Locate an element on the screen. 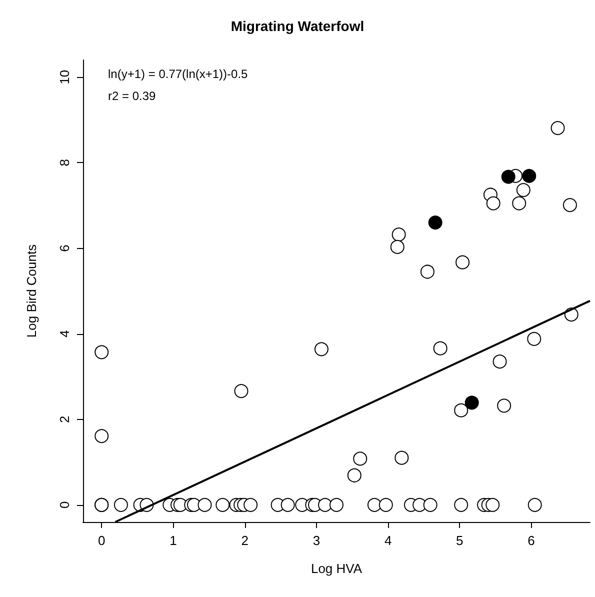 This screenshot has height=597, width=595. y-tick-label: 4 is located at coordinates (64, 334).